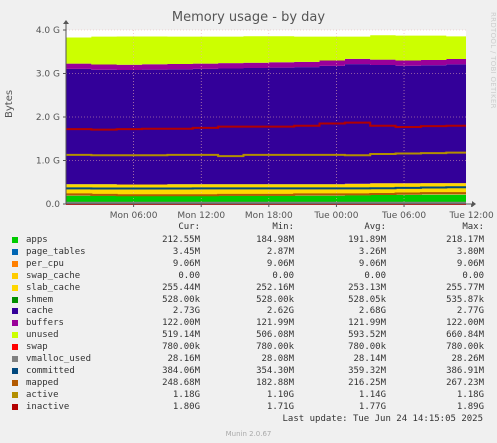 The image size is (497, 443). What do you see at coordinates (40, 311) in the screenshot?
I see `legend-label: cache` at bounding box center [40, 311].